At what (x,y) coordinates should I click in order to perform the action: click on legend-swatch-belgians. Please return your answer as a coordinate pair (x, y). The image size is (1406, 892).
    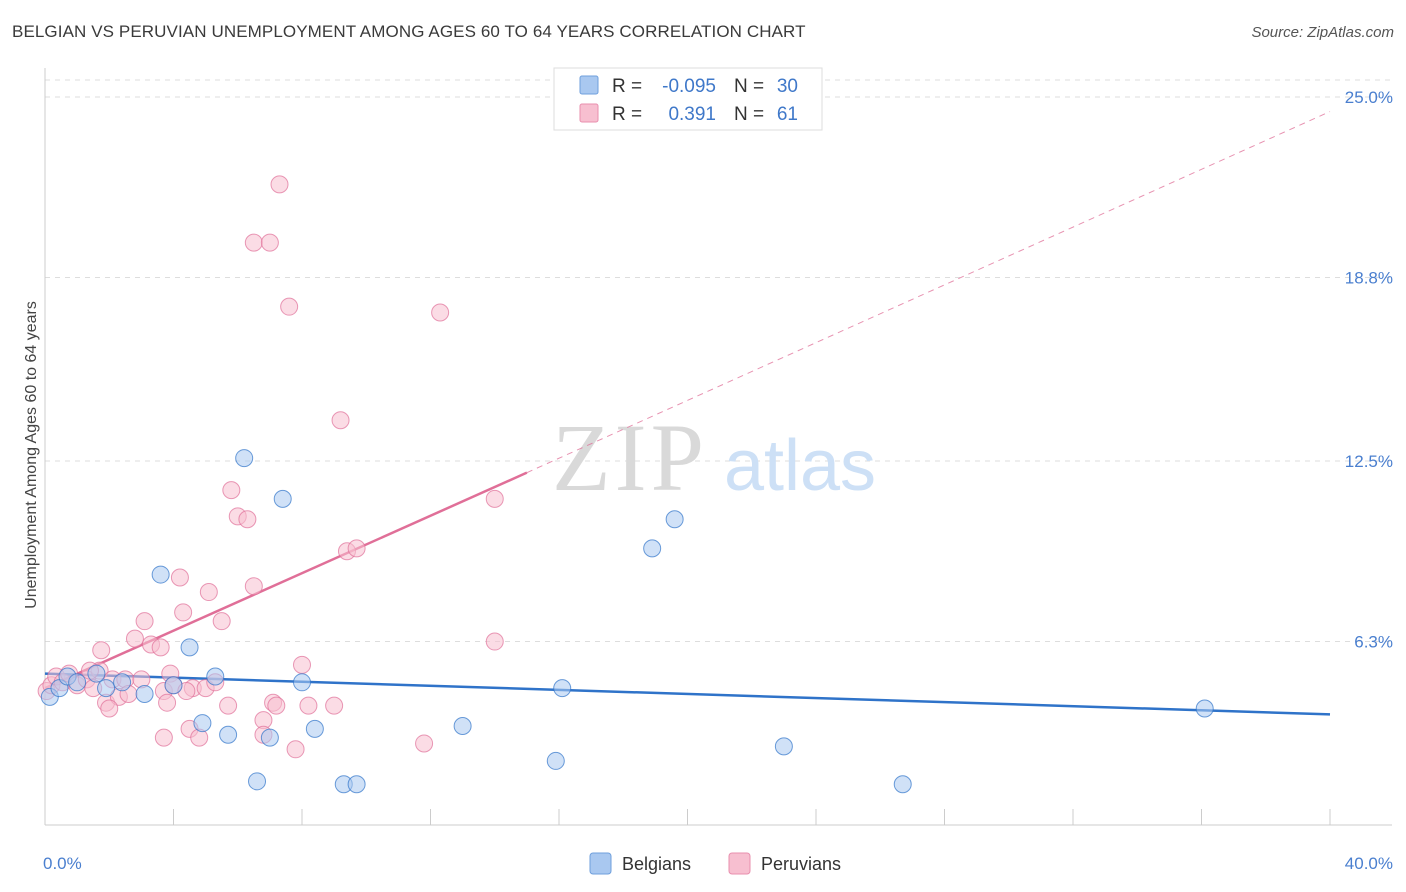
    Looking at the image, I should click on (589, 85).